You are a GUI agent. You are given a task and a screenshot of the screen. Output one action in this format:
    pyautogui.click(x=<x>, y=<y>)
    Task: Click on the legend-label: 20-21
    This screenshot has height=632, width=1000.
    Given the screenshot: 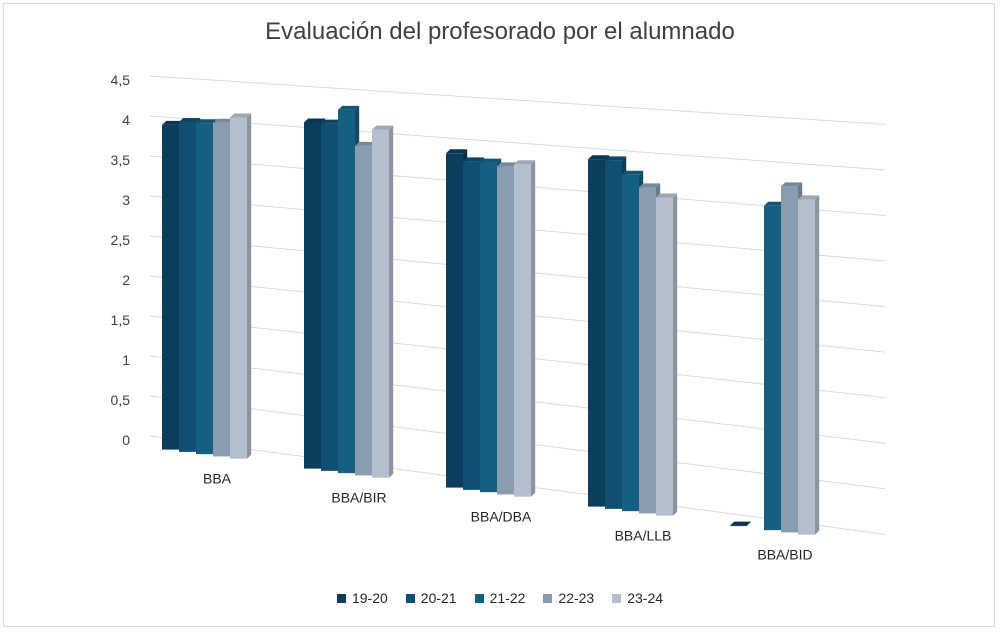 What is the action you would take?
    pyautogui.click(x=438, y=598)
    